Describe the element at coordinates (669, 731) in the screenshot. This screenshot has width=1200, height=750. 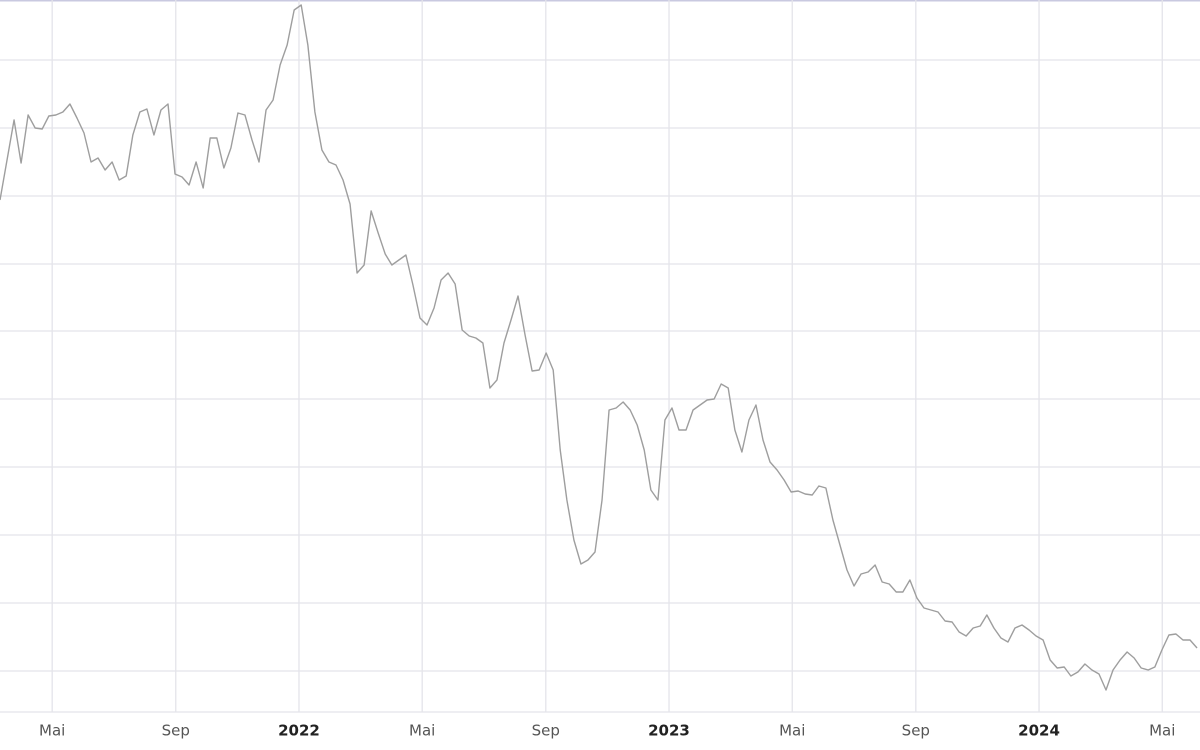
I see `x-tick-label: 2023` at that location.